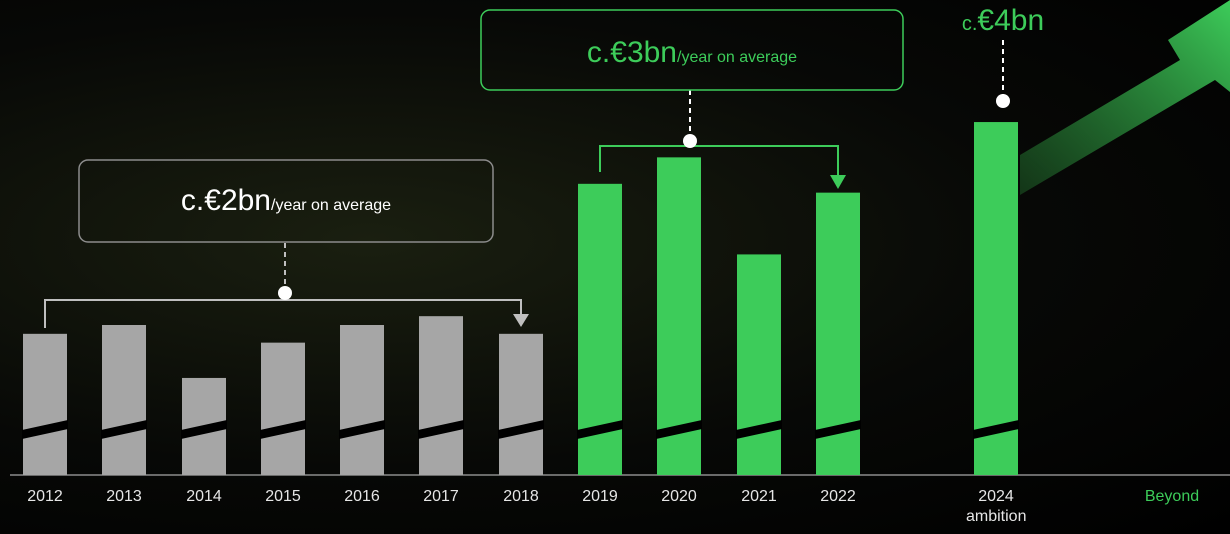  I want to click on annotation: c.€4bn, so click(1003, 20).